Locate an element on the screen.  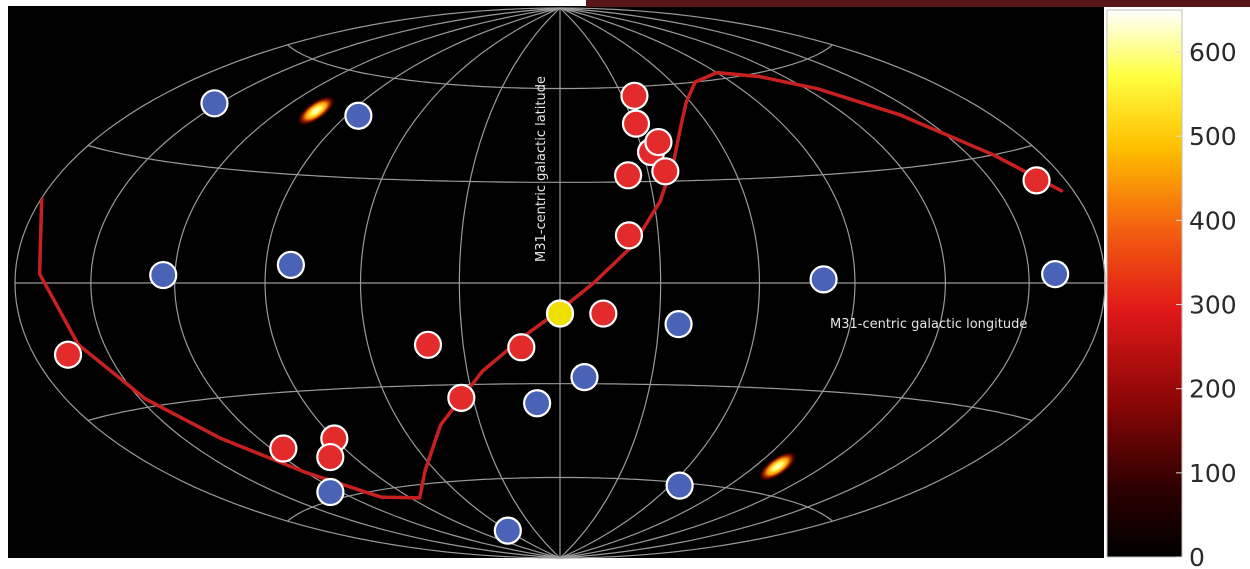
colorbar-tick-label: 300 is located at coordinates (1213, 305).